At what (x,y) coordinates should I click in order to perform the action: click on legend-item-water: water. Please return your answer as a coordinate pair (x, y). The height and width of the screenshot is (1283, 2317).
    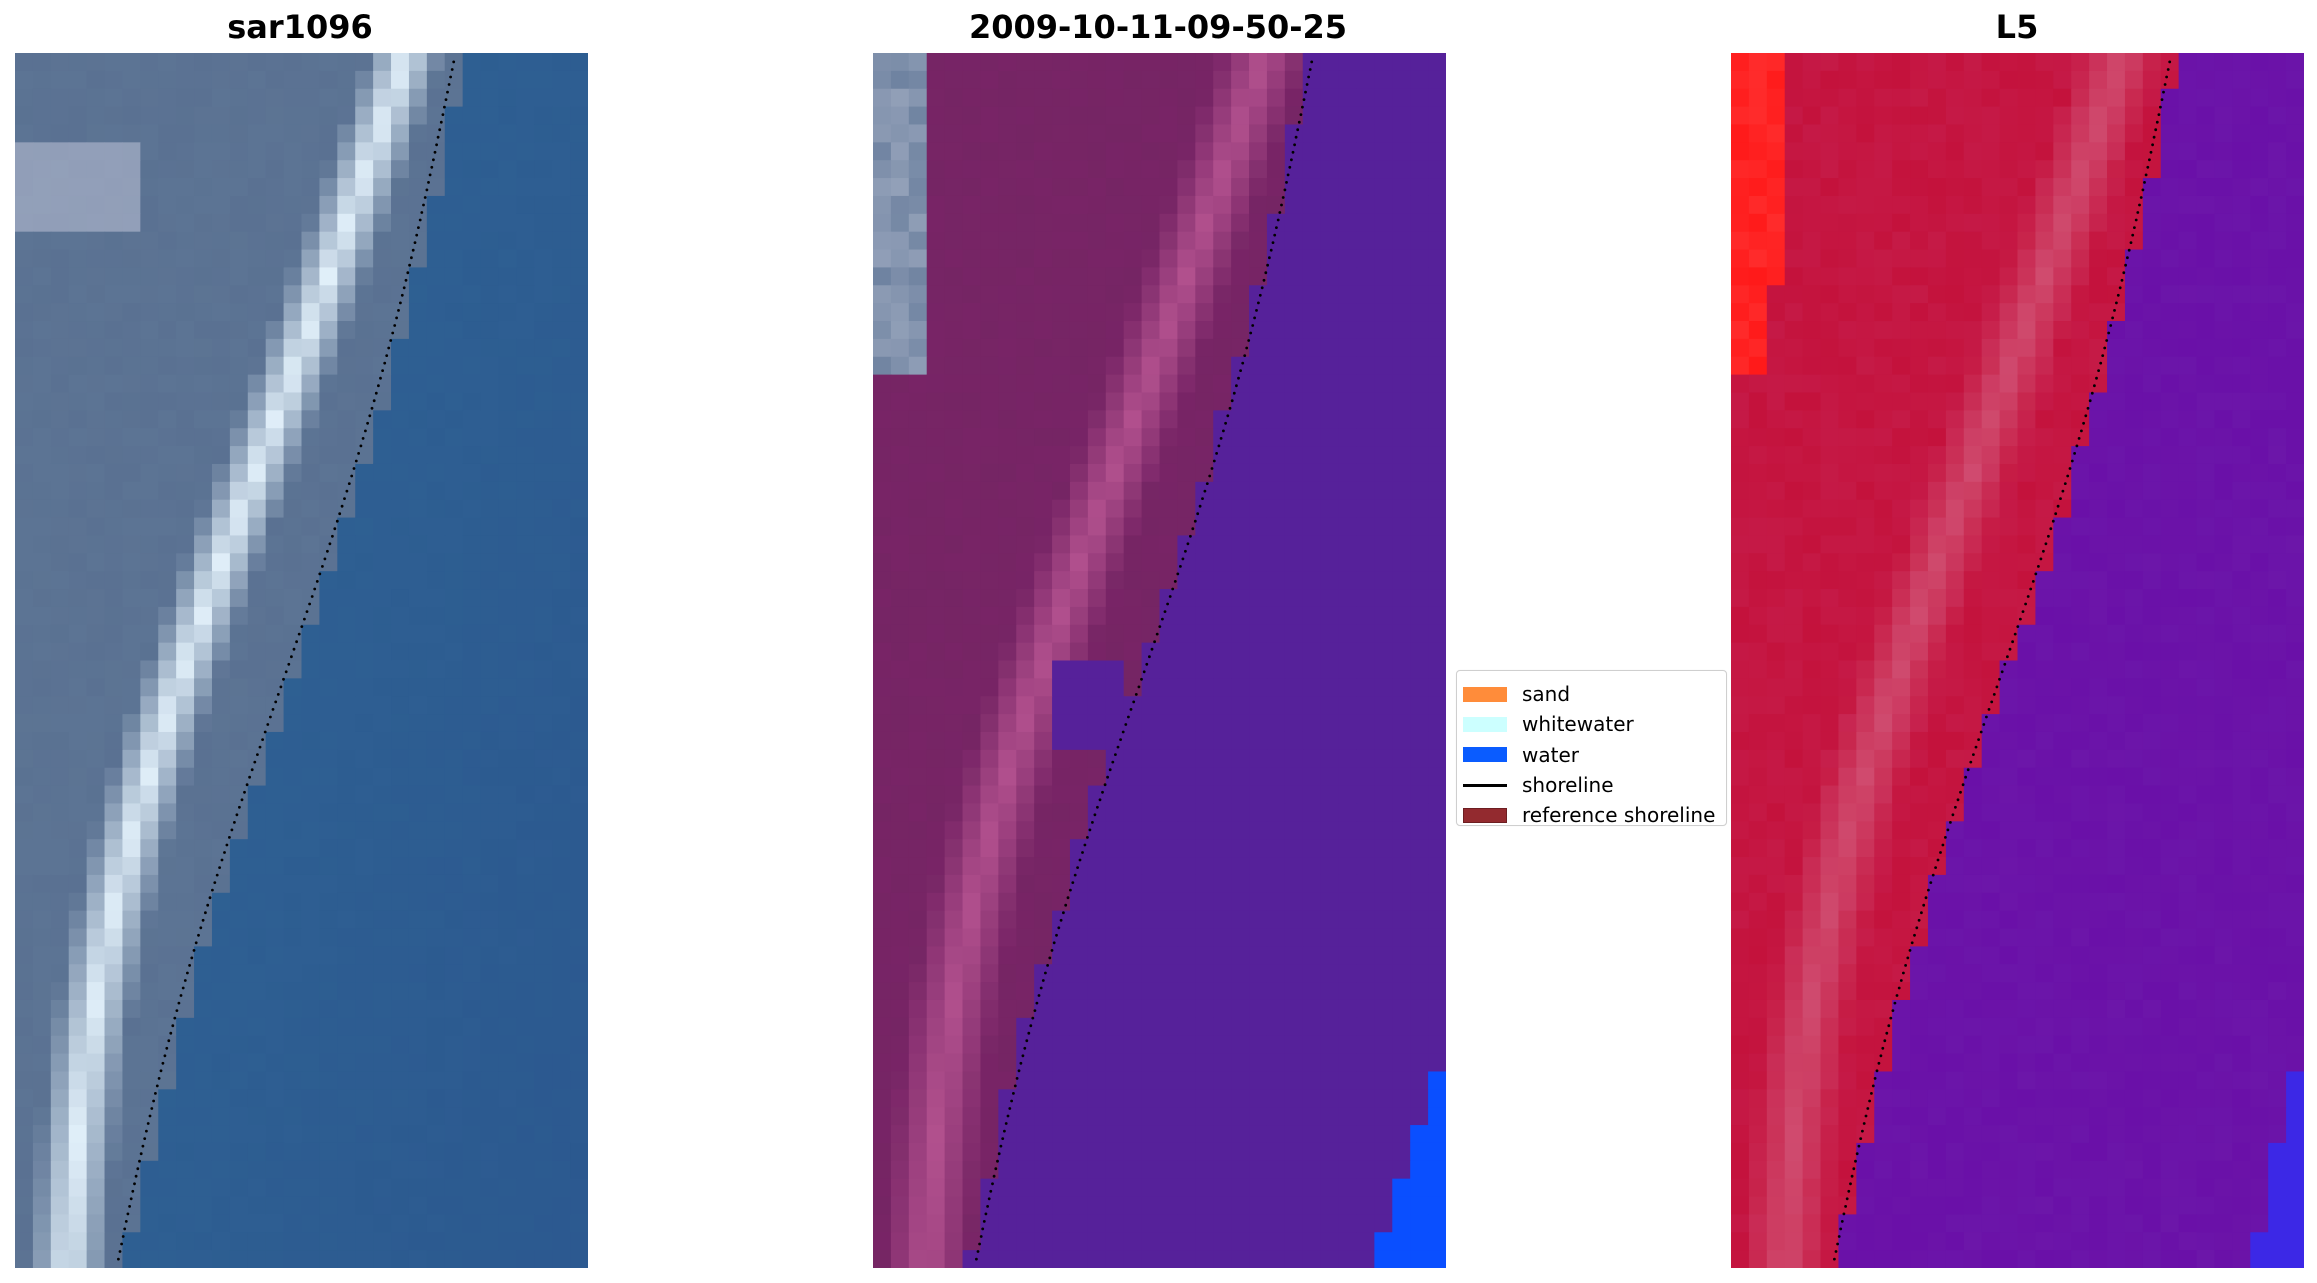
    Looking at the image, I should click on (1591, 755).